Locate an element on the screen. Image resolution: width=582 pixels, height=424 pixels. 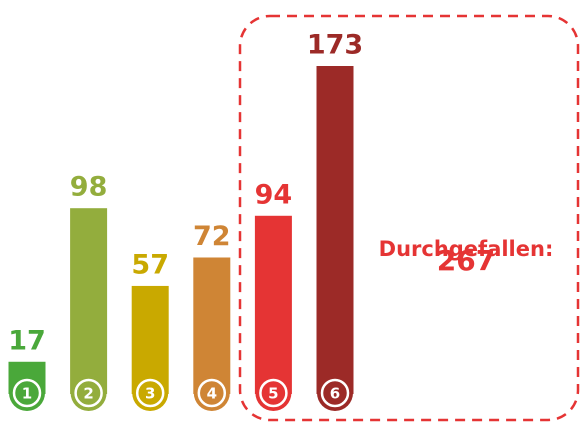
value-label: 94 is located at coordinates (274, 194).